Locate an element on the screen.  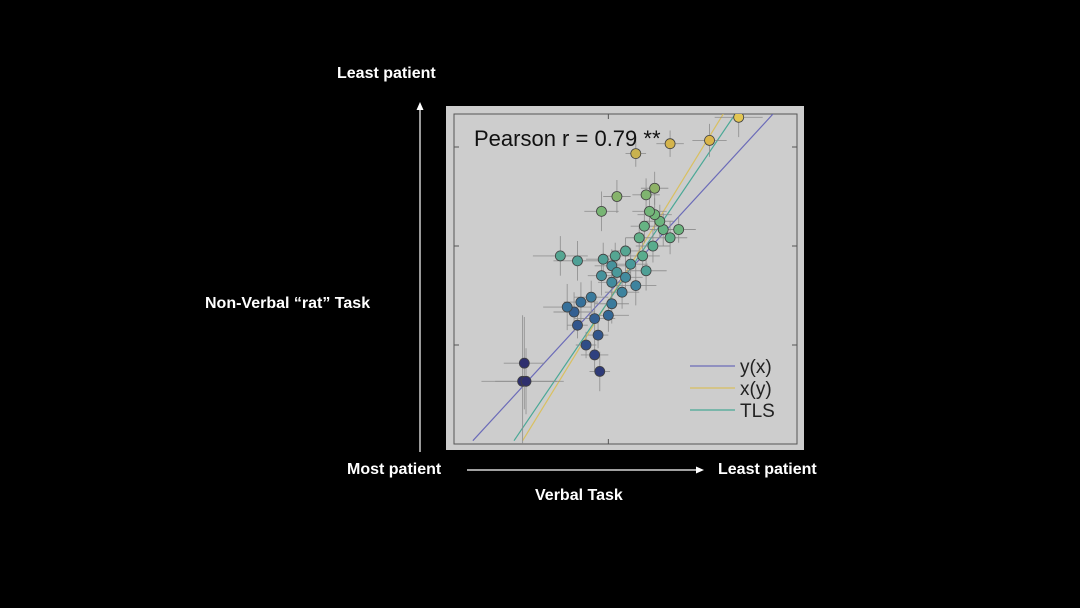
data-points is located at coordinates (631, 250).